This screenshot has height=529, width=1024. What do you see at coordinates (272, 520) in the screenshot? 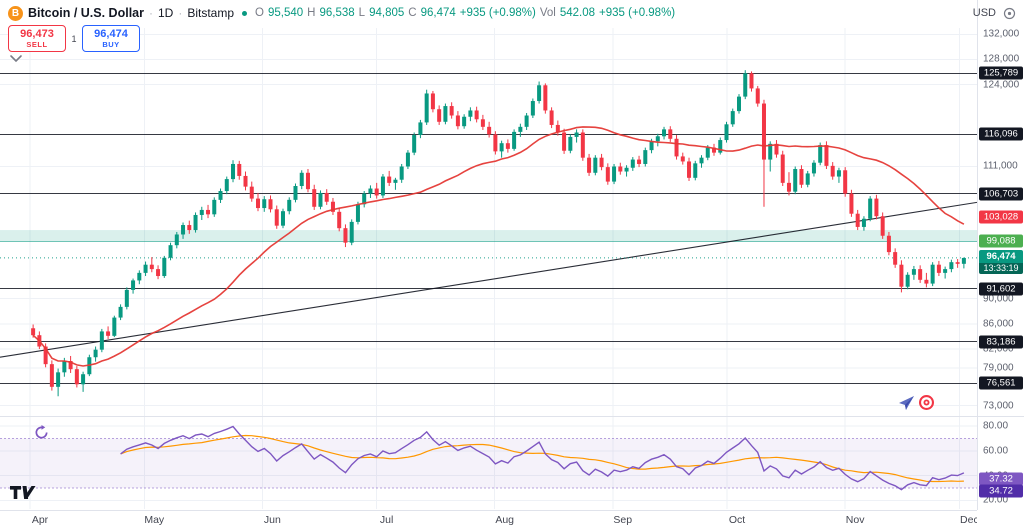
I see `time-axis-label: Jun` at bounding box center [272, 520].